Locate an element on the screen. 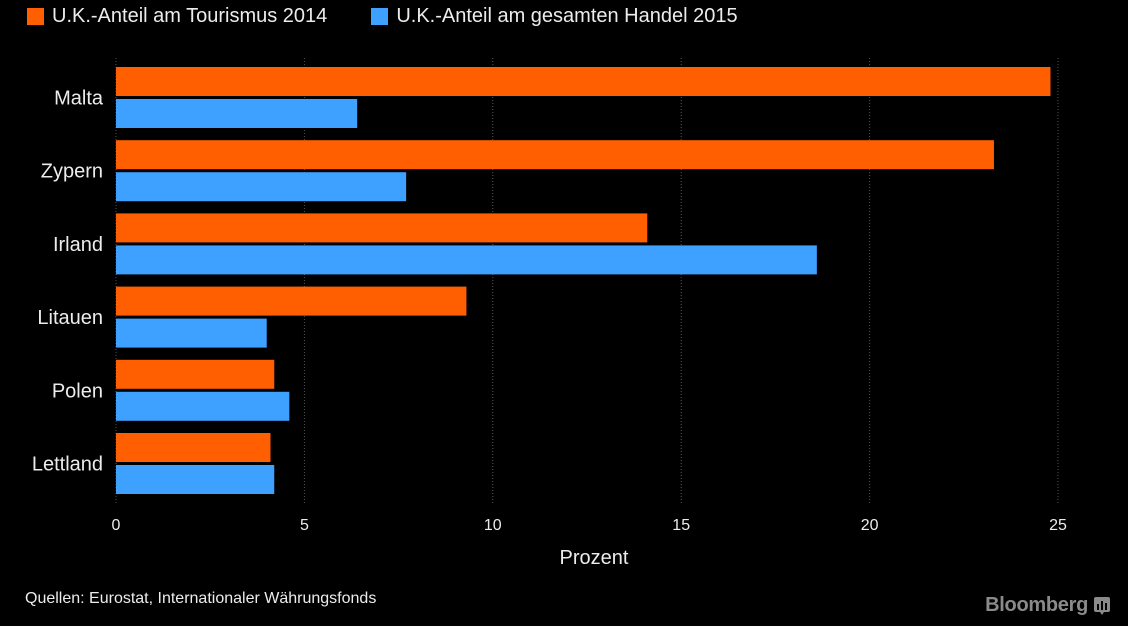 The height and width of the screenshot is (626, 1128). bar-lettland-trade is located at coordinates (195, 479).